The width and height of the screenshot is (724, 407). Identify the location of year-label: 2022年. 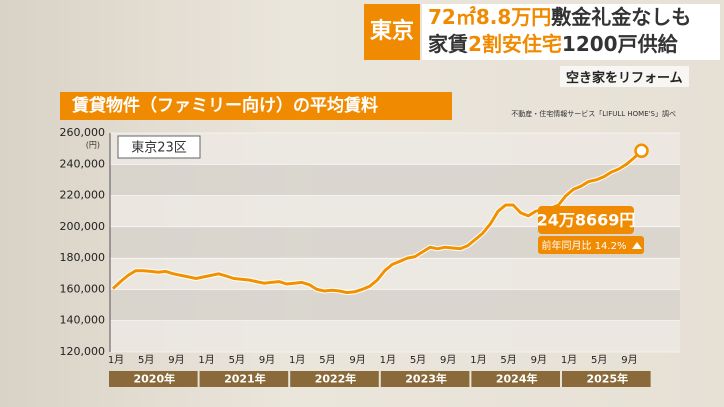
(336, 379).